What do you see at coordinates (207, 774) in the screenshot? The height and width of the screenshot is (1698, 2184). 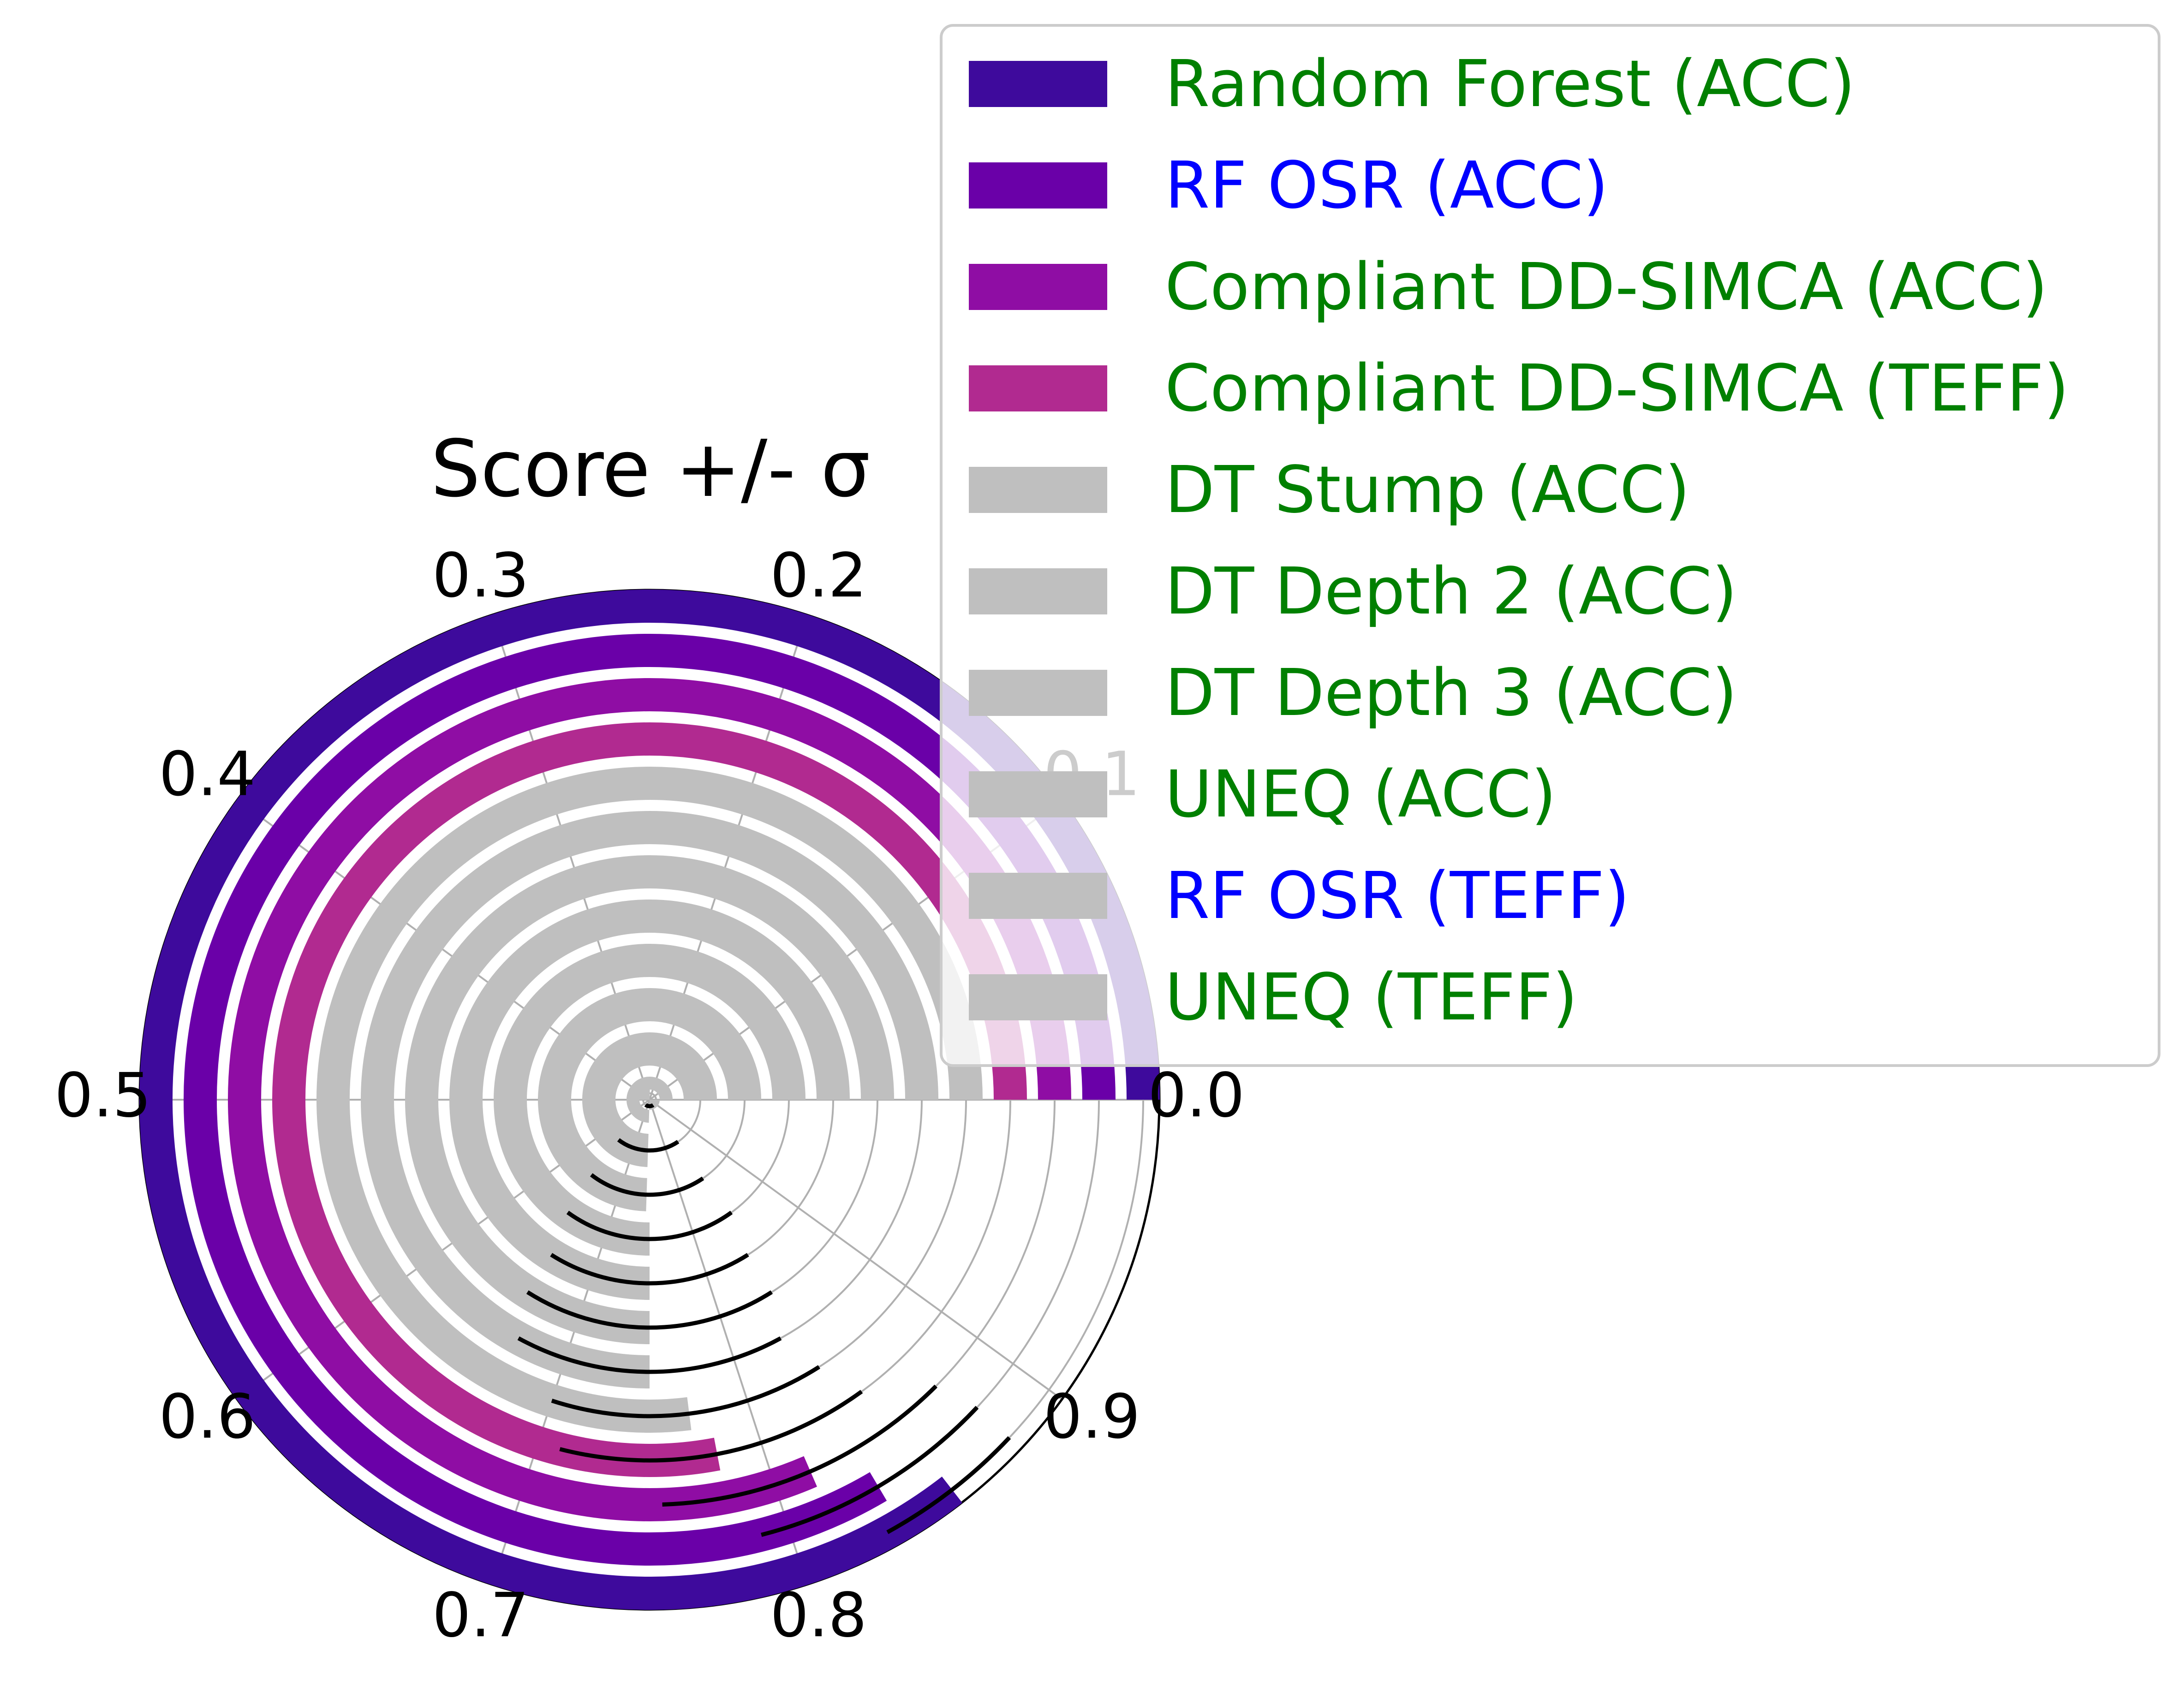 I see `angular-tick-label: 0.4` at bounding box center [207, 774].